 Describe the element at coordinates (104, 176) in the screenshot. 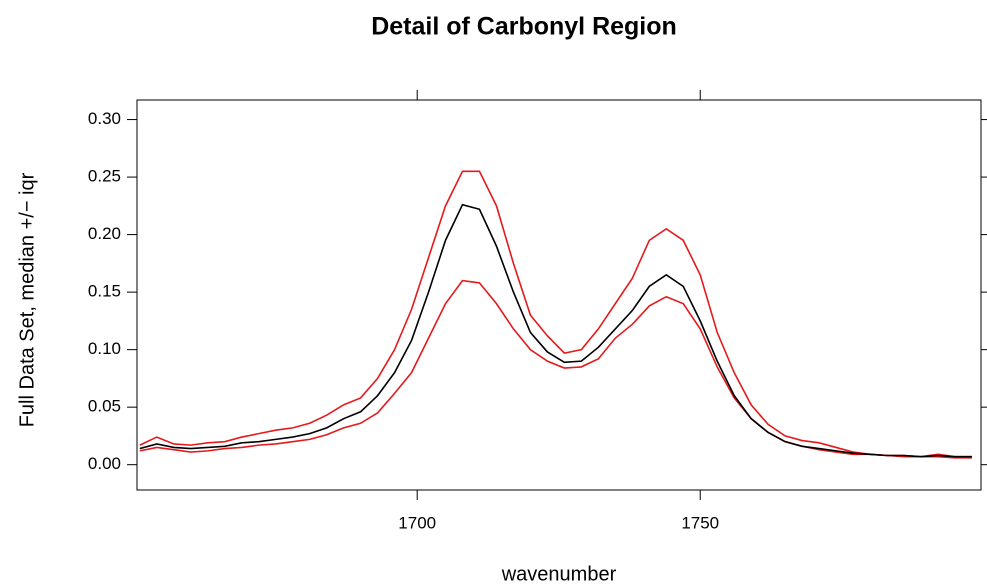

I see `y-tick-label: 0.25` at that location.